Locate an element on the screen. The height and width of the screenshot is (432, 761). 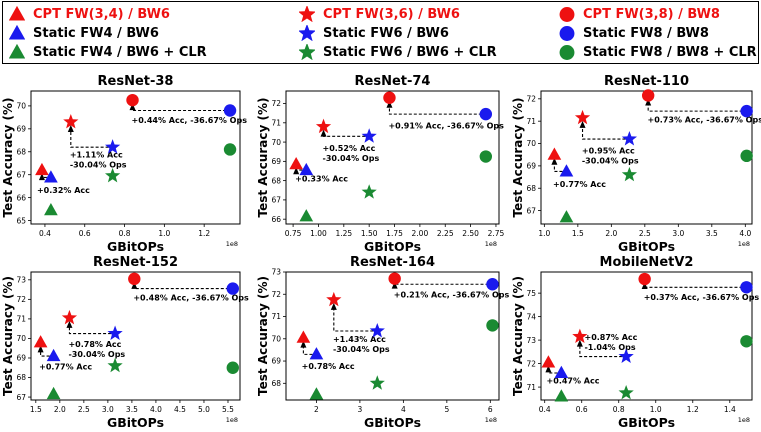
legend-label: Static FW4 / BW6 is located at coordinates (96, 33).